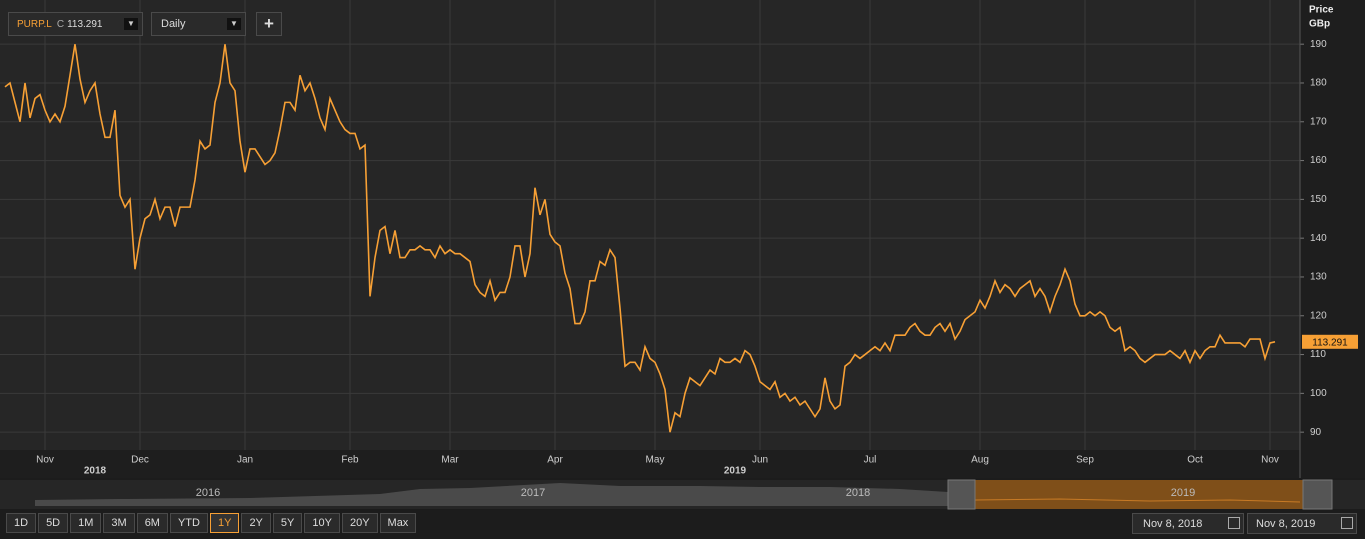  I want to click on y-tick-label: 190, so click(1318, 44).